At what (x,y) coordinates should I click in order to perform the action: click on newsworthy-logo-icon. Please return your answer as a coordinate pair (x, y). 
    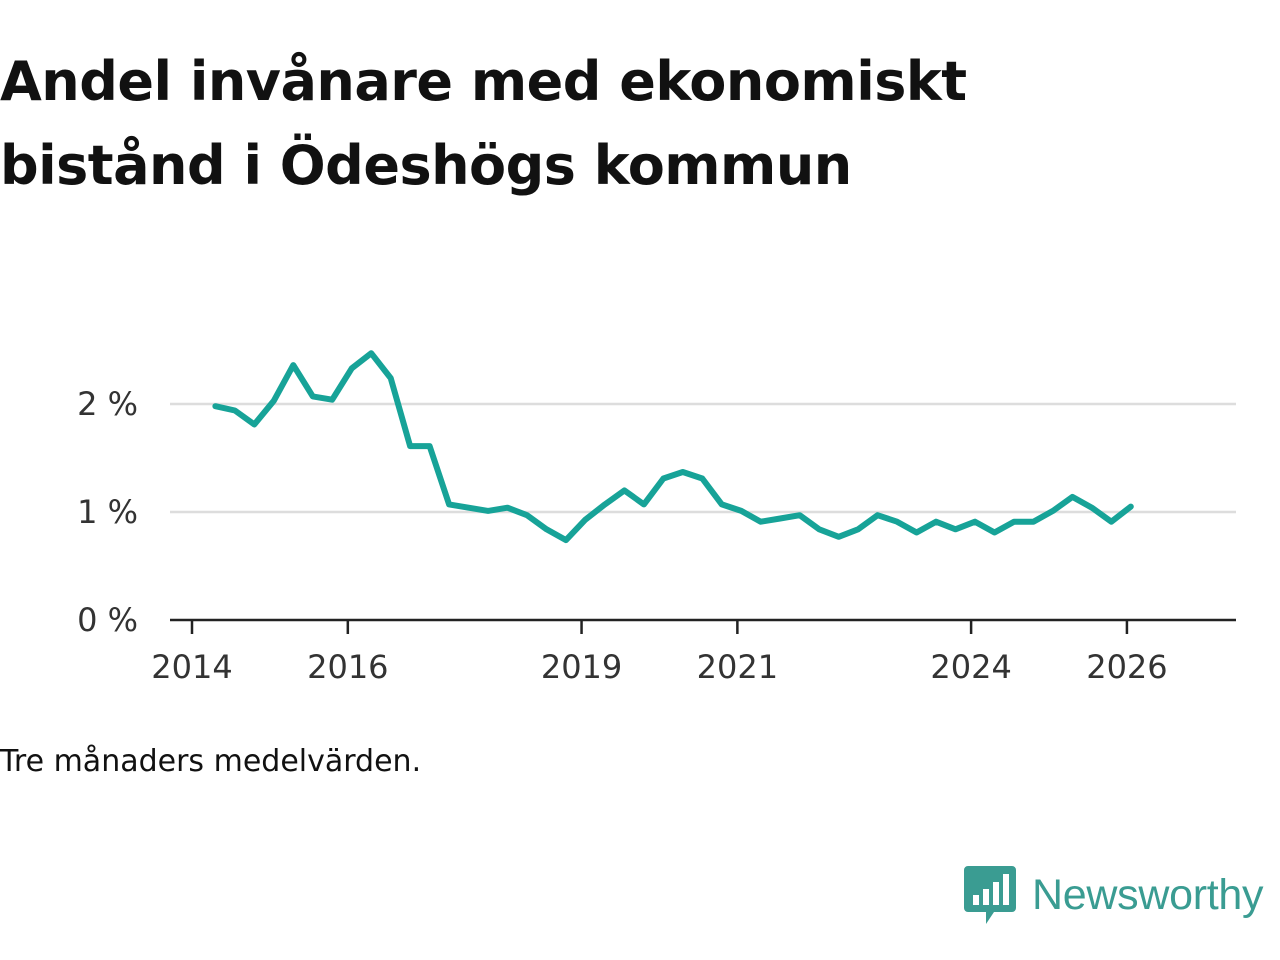
    Looking at the image, I should click on (990, 895).